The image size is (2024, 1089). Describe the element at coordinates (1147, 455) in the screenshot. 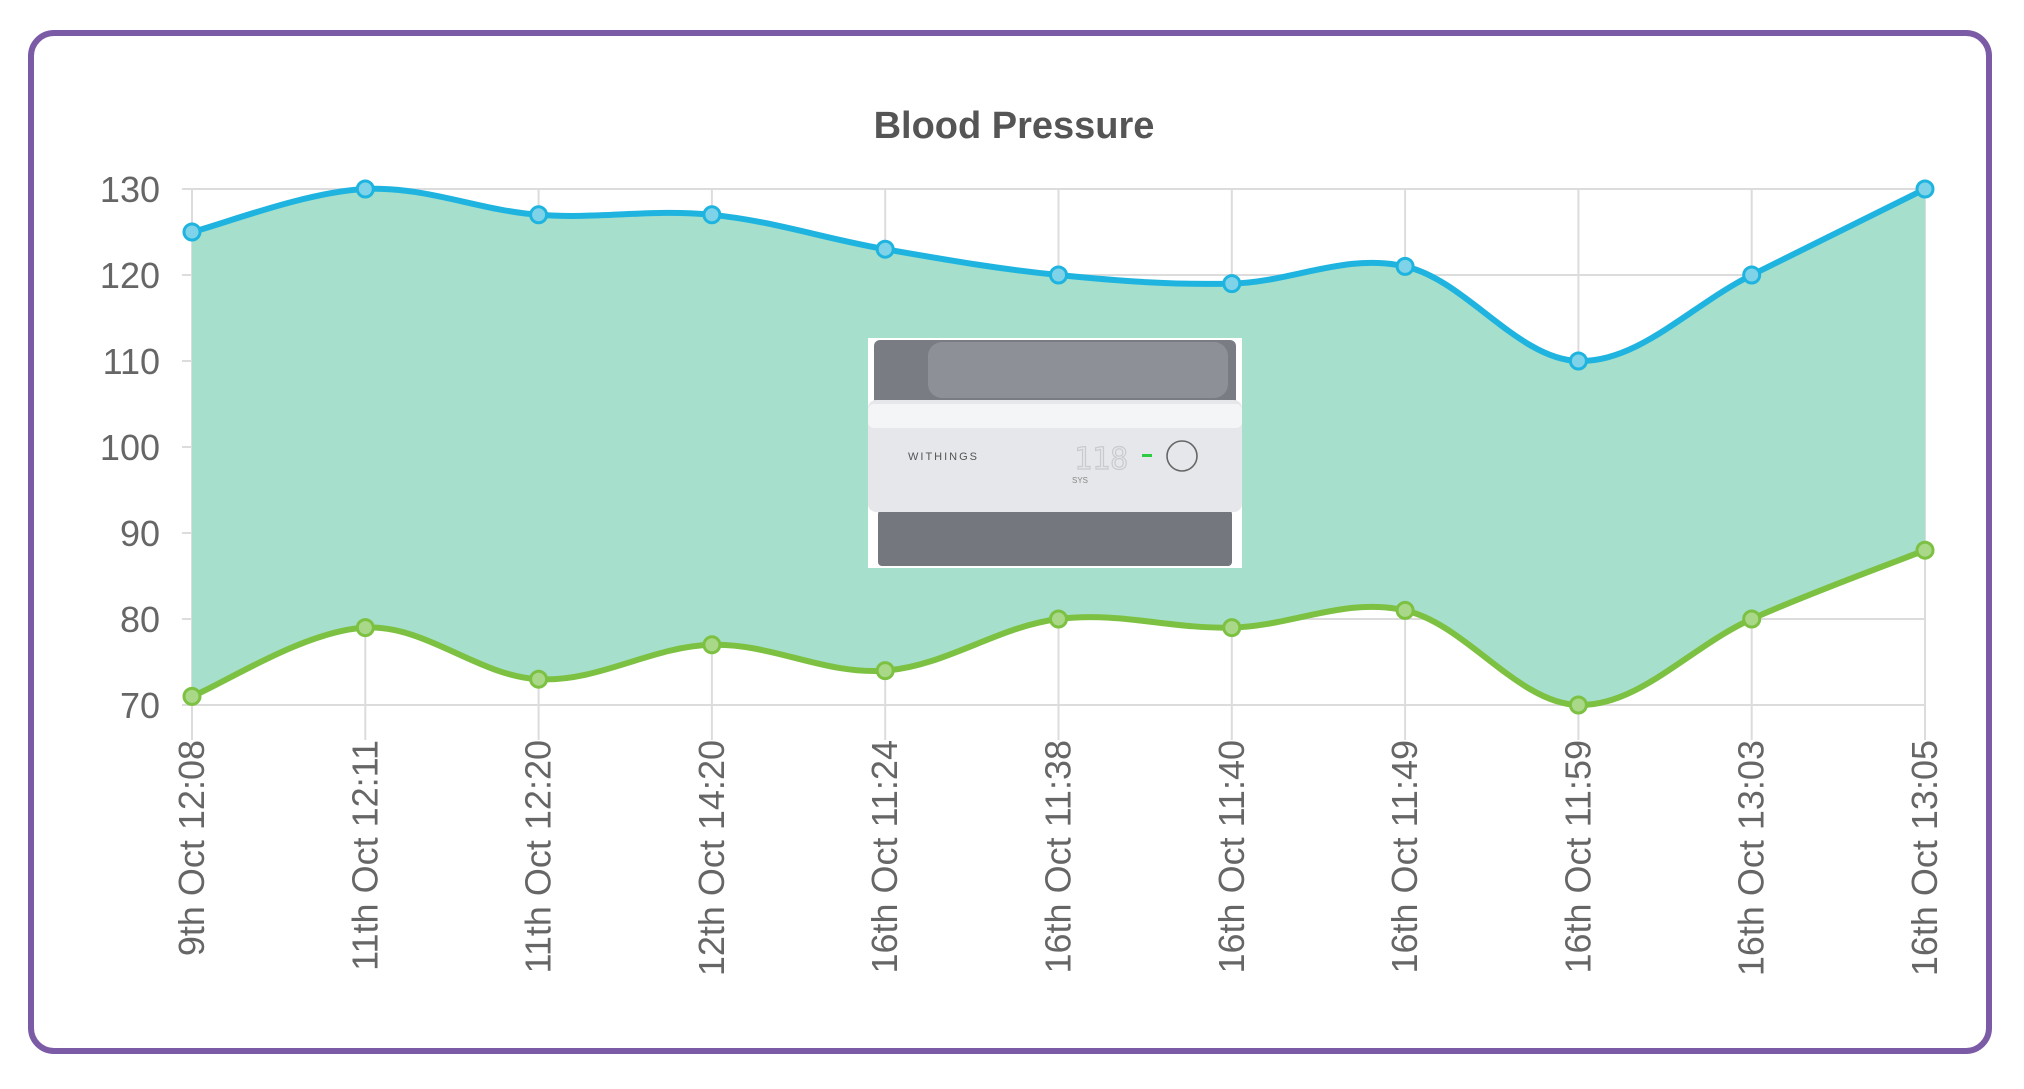

I see `device-indicator` at that location.